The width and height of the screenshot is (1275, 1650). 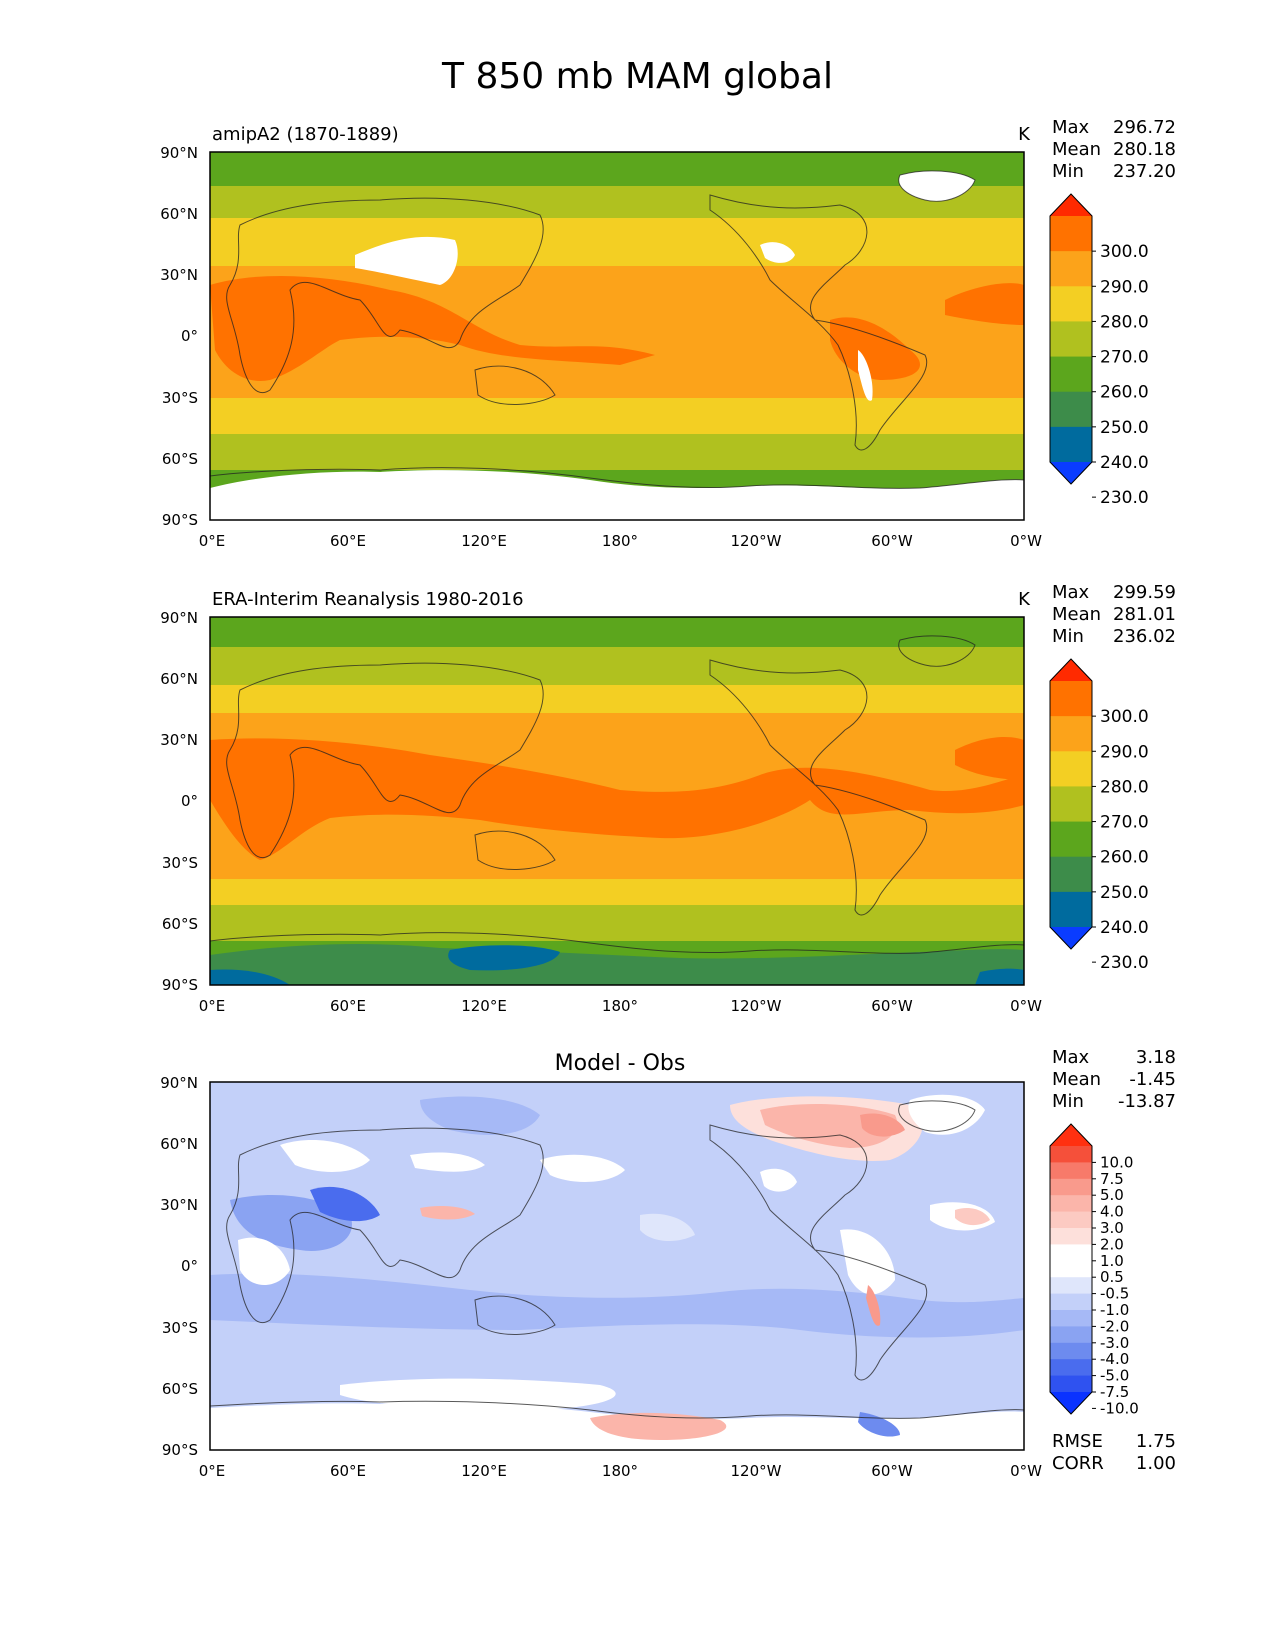 I want to click on band-60s, so click(x=617, y=923).